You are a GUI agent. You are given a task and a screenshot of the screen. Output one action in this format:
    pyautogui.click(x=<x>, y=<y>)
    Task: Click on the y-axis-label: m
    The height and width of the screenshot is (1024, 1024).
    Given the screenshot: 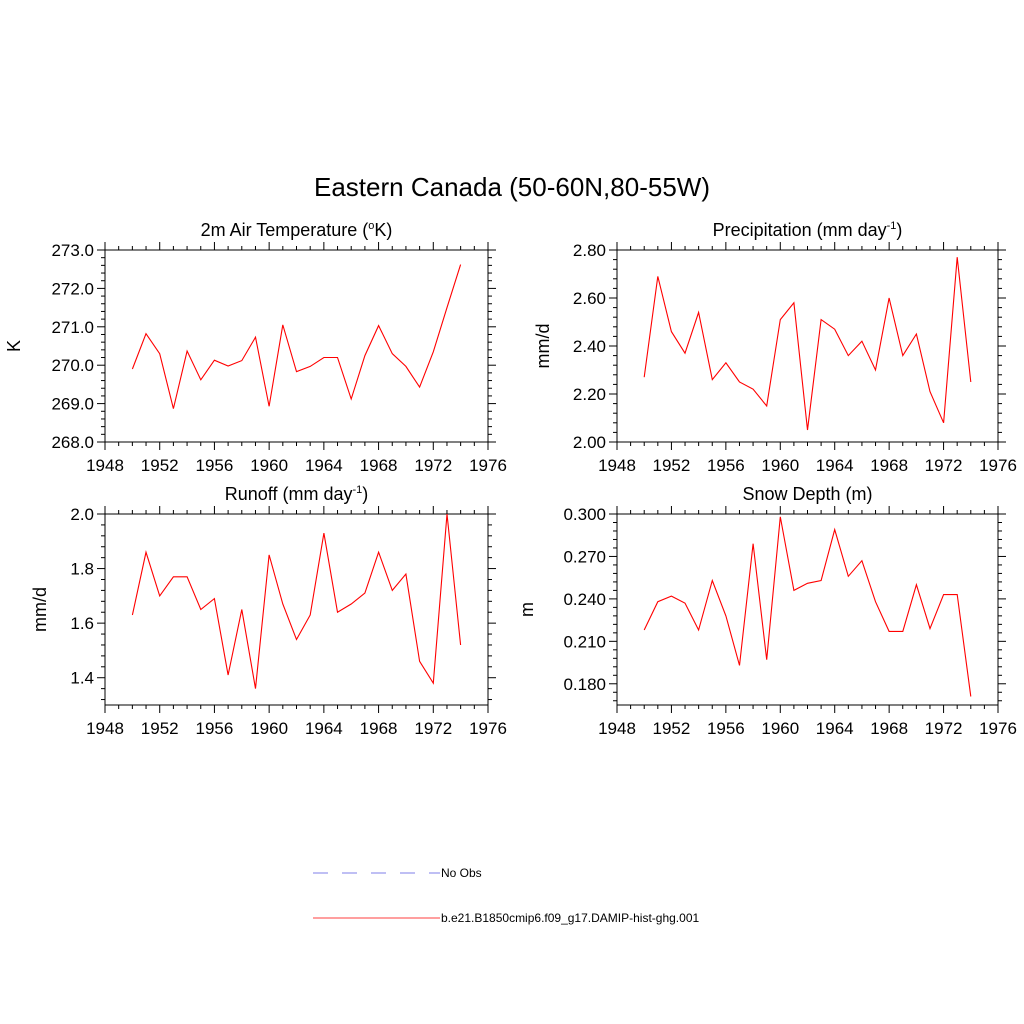 What is the action you would take?
    pyautogui.click(x=527, y=609)
    